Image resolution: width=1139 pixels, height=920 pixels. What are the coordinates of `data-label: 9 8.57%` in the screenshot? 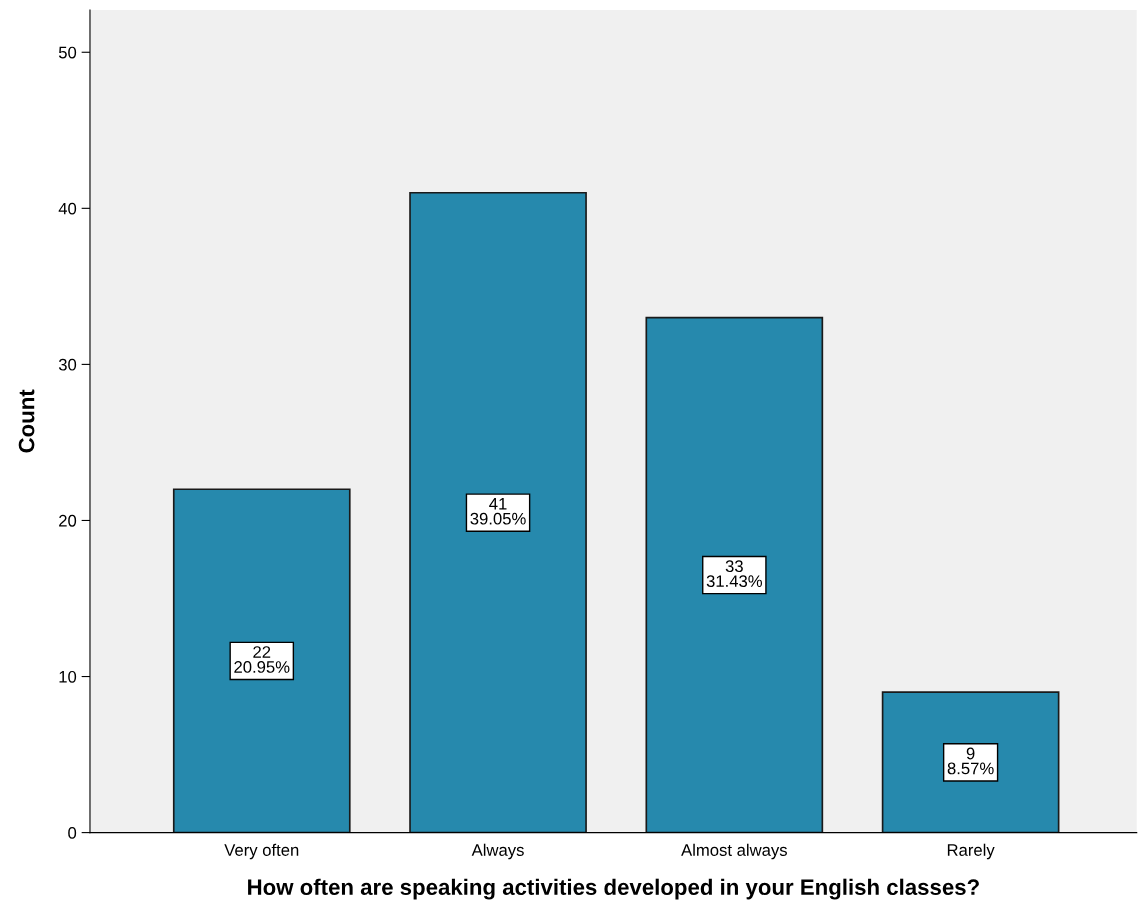 It's located at (970, 761).